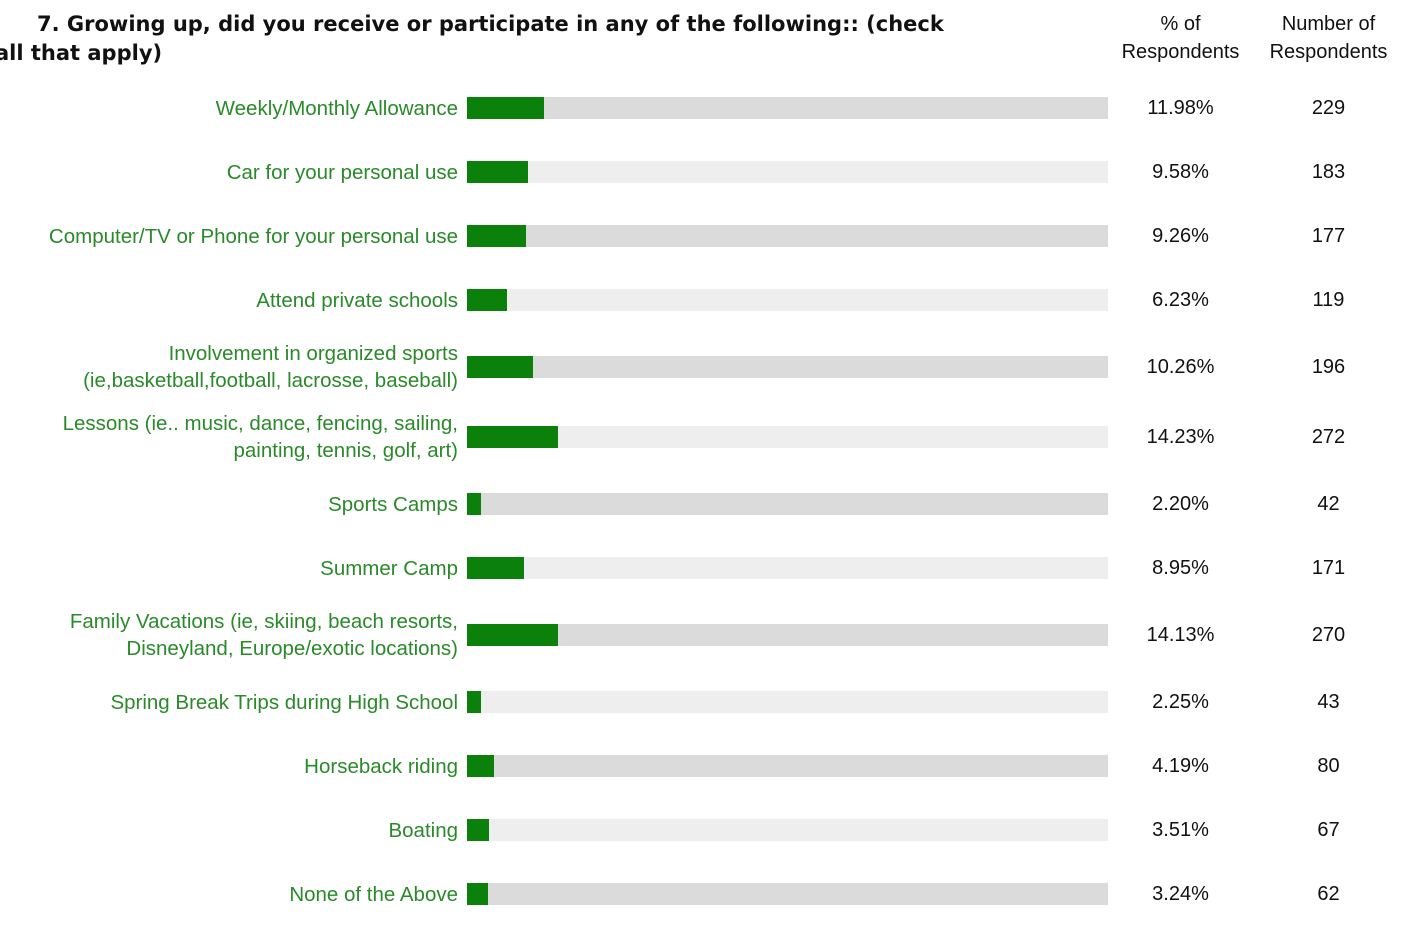  I want to click on count-label: 43, so click(1328, 701).